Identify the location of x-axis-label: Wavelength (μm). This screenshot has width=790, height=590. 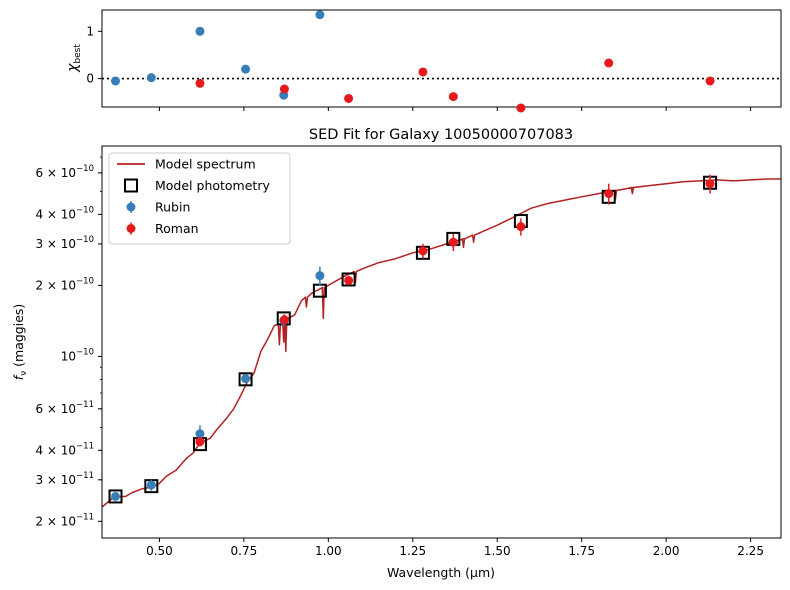
(441, 572).